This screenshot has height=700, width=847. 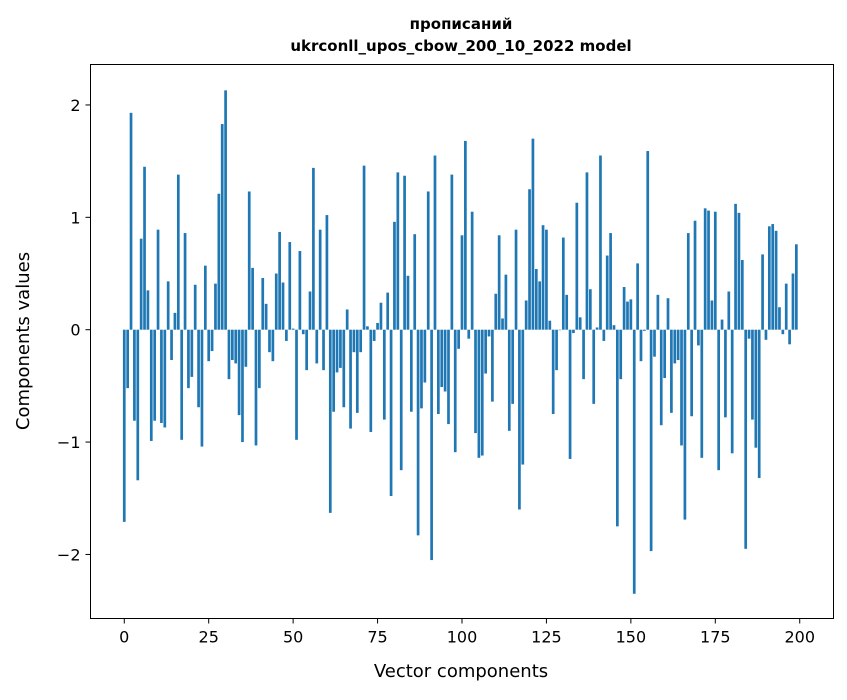 What do you see at coordinates (209, 637) in the screenshot?
I see `x-tick-label: 25` at bounding box center [209, 637].